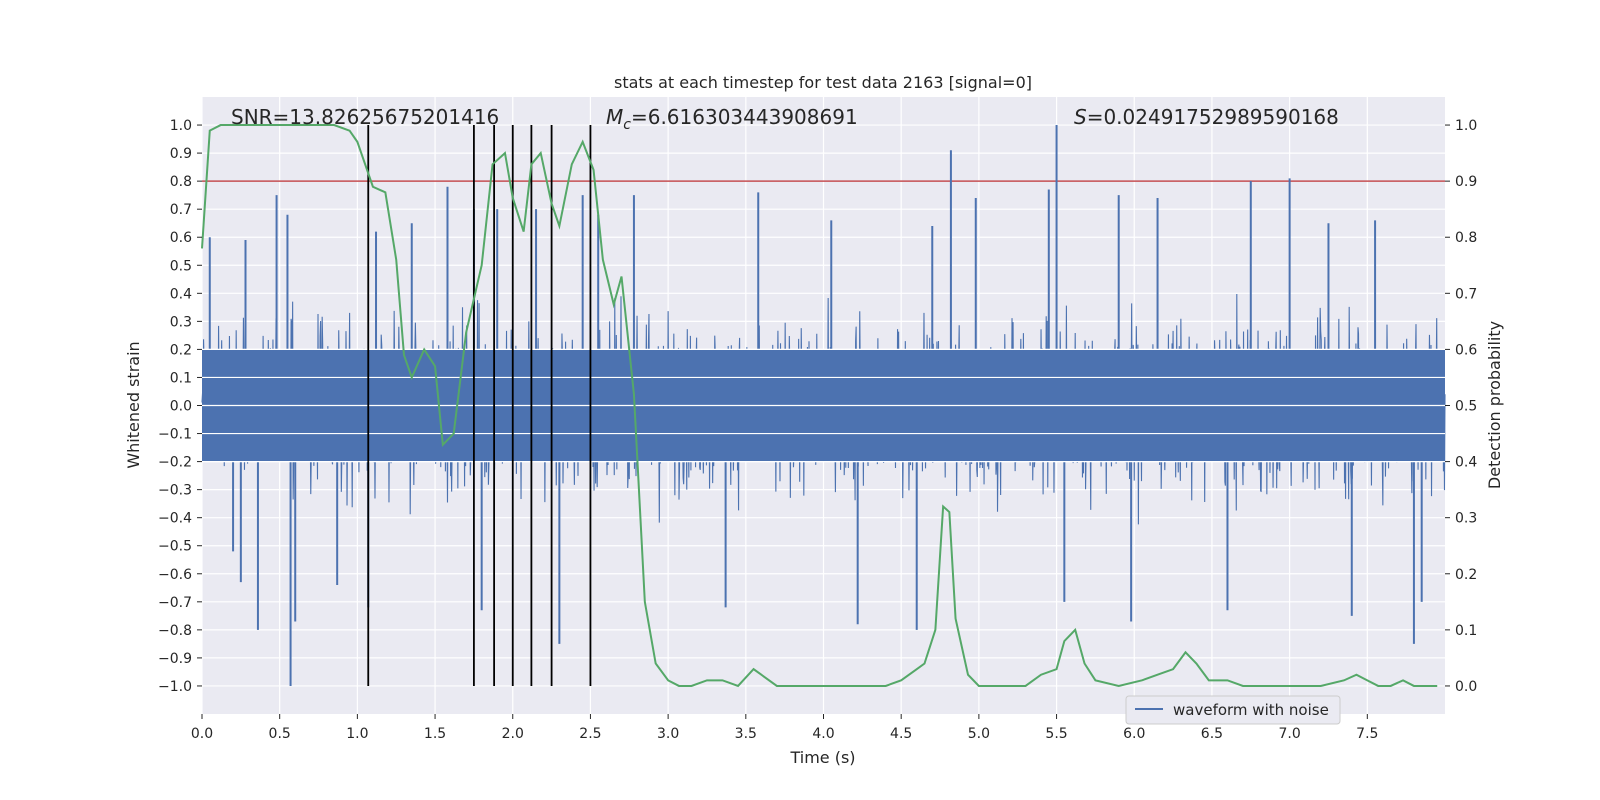  I want to click on x-tick-label: 0.0, so click(202, 734).